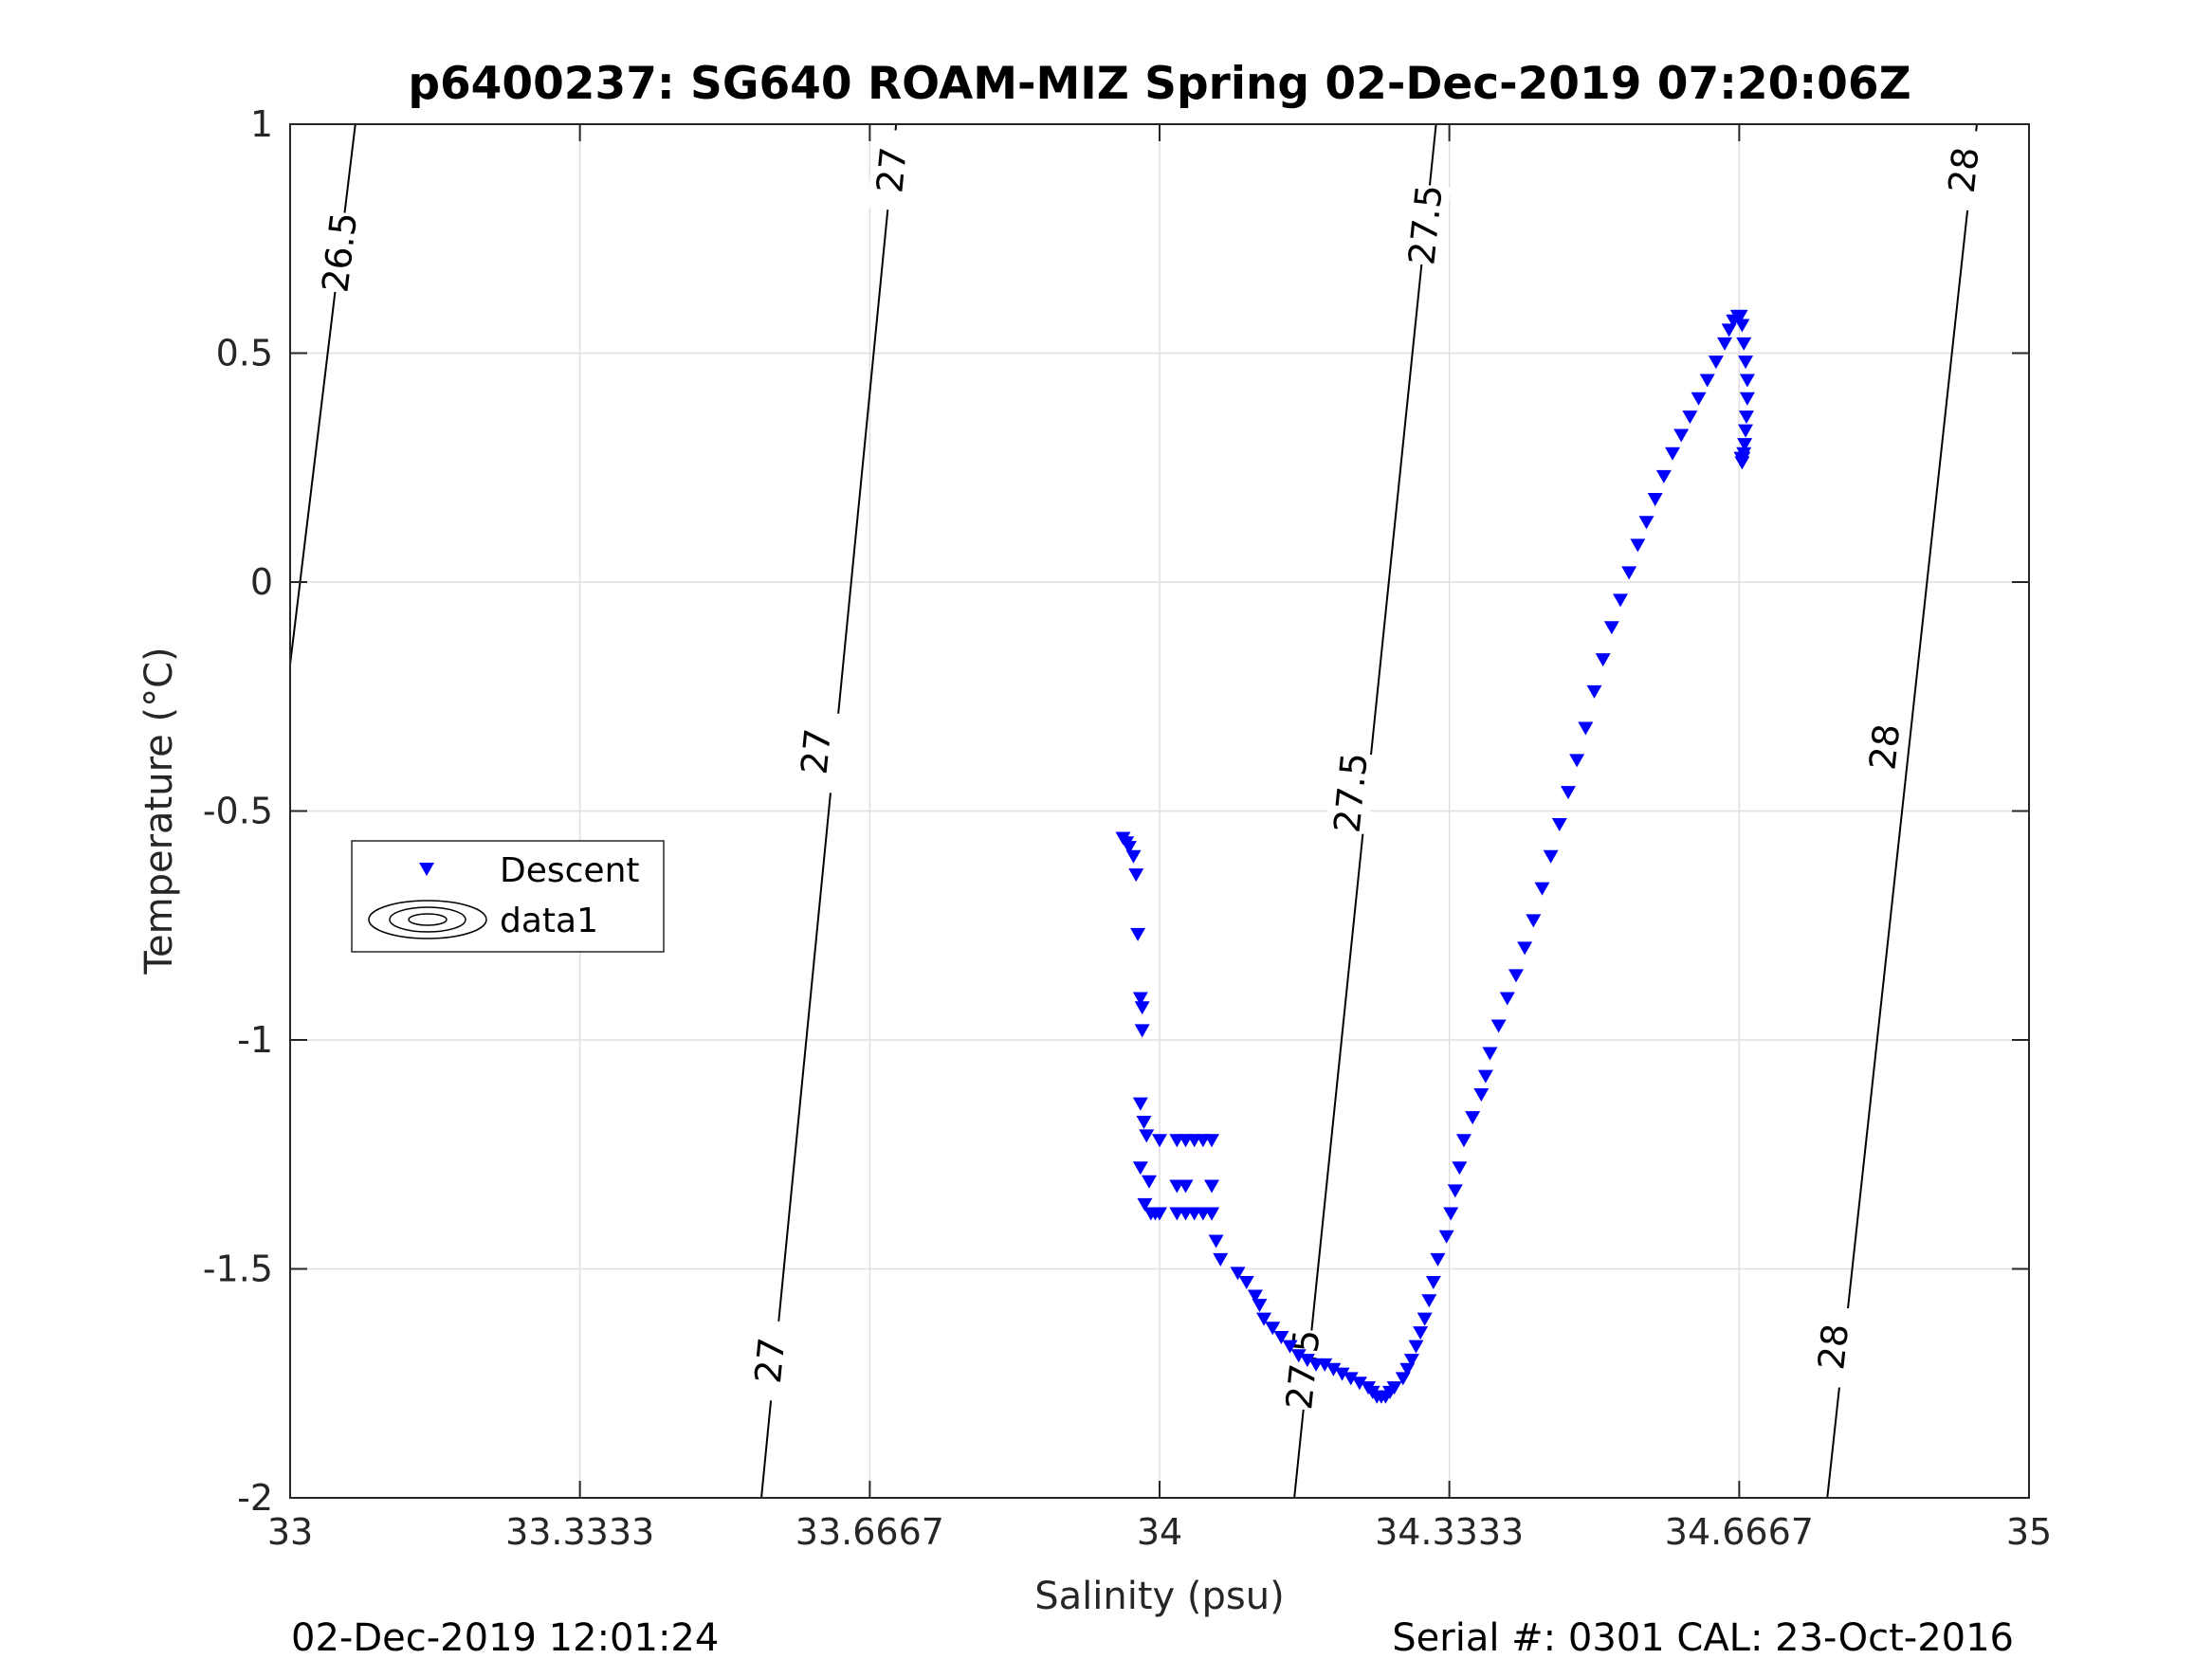 This screenshot has width=2212, height=1659. Describe the element at coordinates (2029, 1532) in the screenshot. I see `x-tick-label: 35` at that location.